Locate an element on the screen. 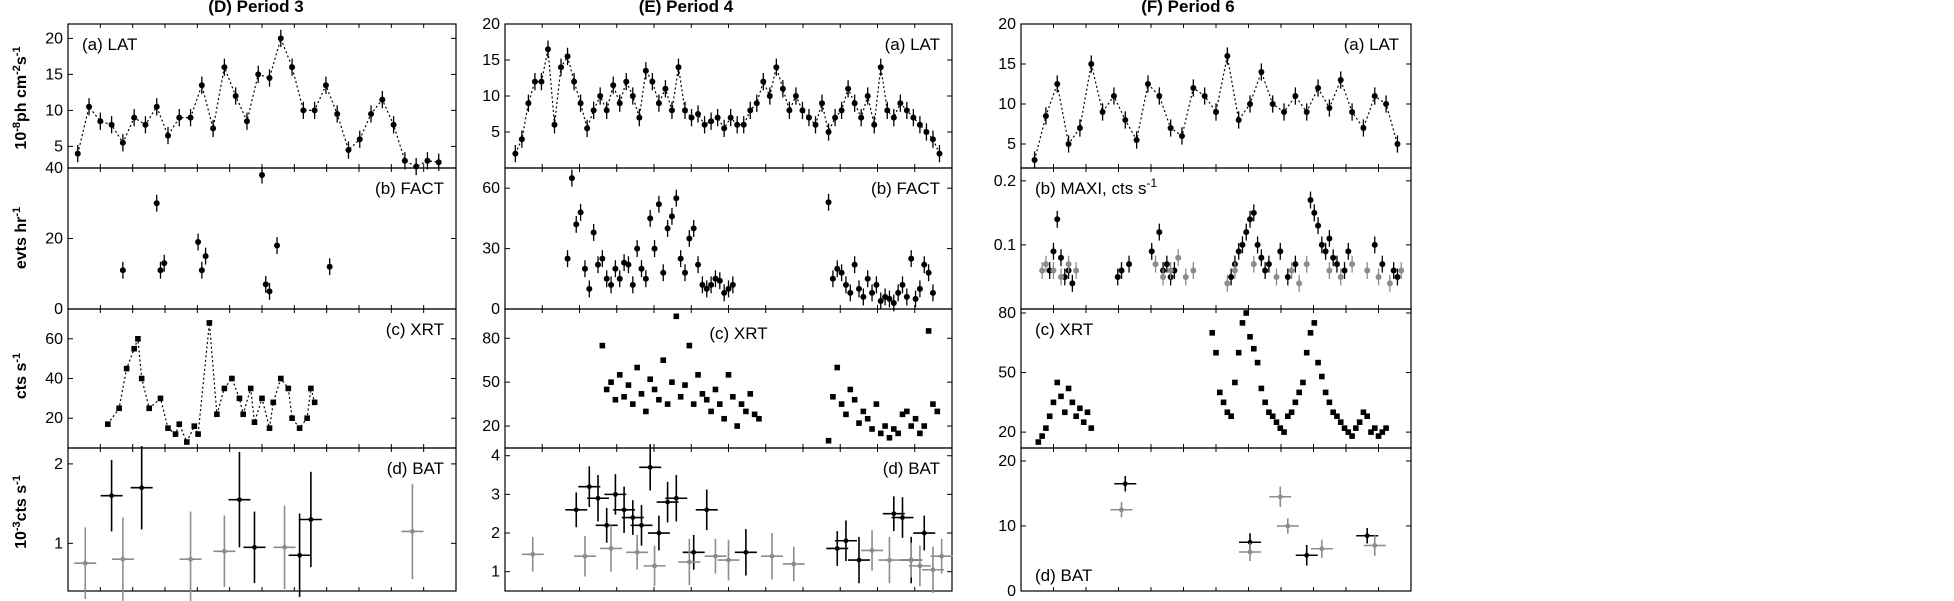  y-axis-label-bat: 10-3cts s-1 is located at coordinates (20, 512).